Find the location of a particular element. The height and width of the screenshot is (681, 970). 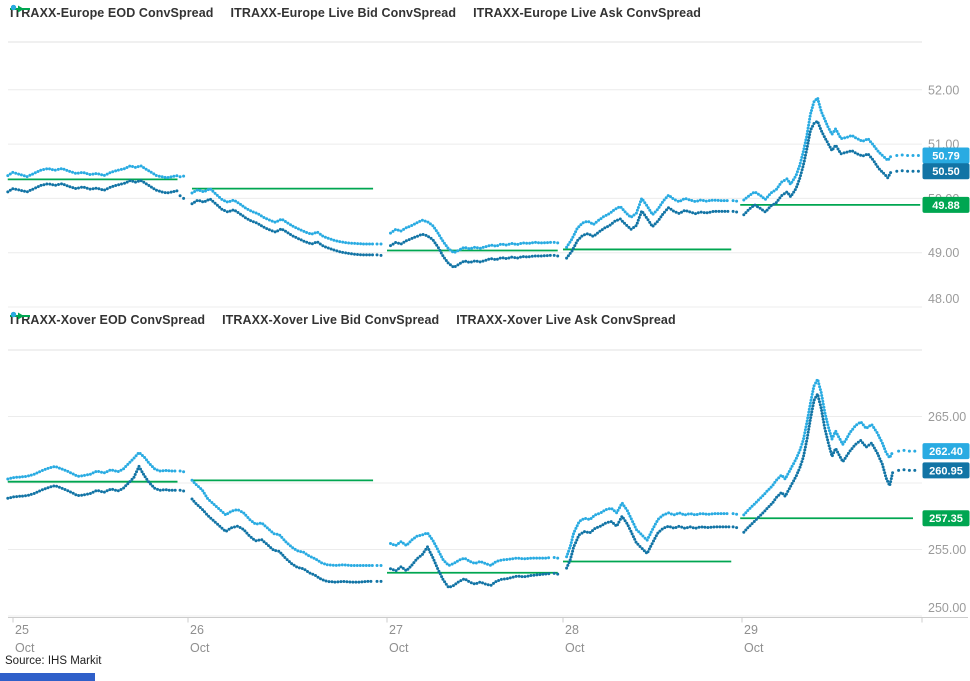

legend-item-itraxx-xover-convspread-bid: ITRAXX-Xover Live Bid ConvSpread is located at coordinates (224, 319).